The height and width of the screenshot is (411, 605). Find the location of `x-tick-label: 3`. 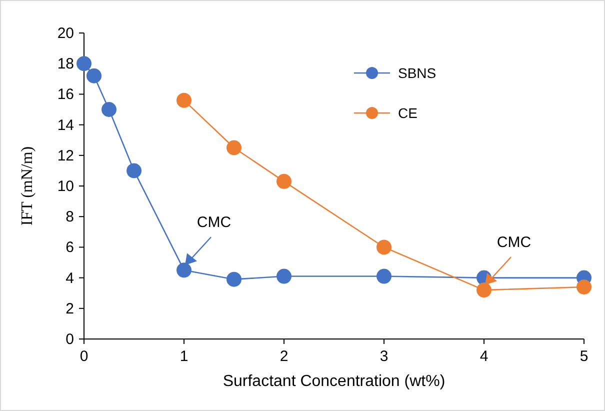

x-tick-label: 3 is located at coordinates (384, 356).